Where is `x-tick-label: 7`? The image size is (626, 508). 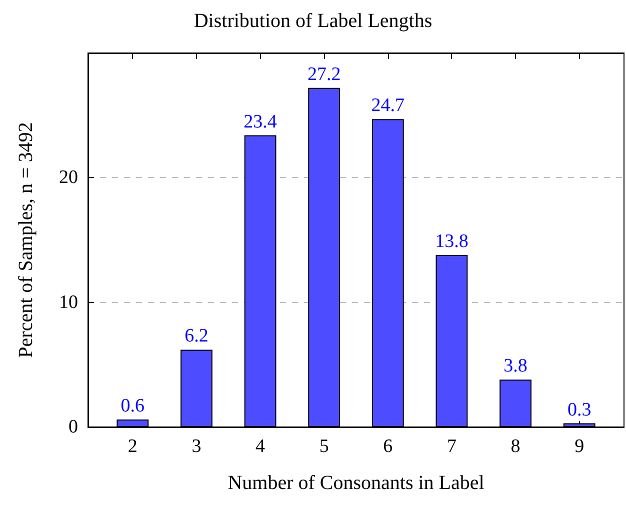
x-tick-label: 7 is located at coordinates (451, 446).